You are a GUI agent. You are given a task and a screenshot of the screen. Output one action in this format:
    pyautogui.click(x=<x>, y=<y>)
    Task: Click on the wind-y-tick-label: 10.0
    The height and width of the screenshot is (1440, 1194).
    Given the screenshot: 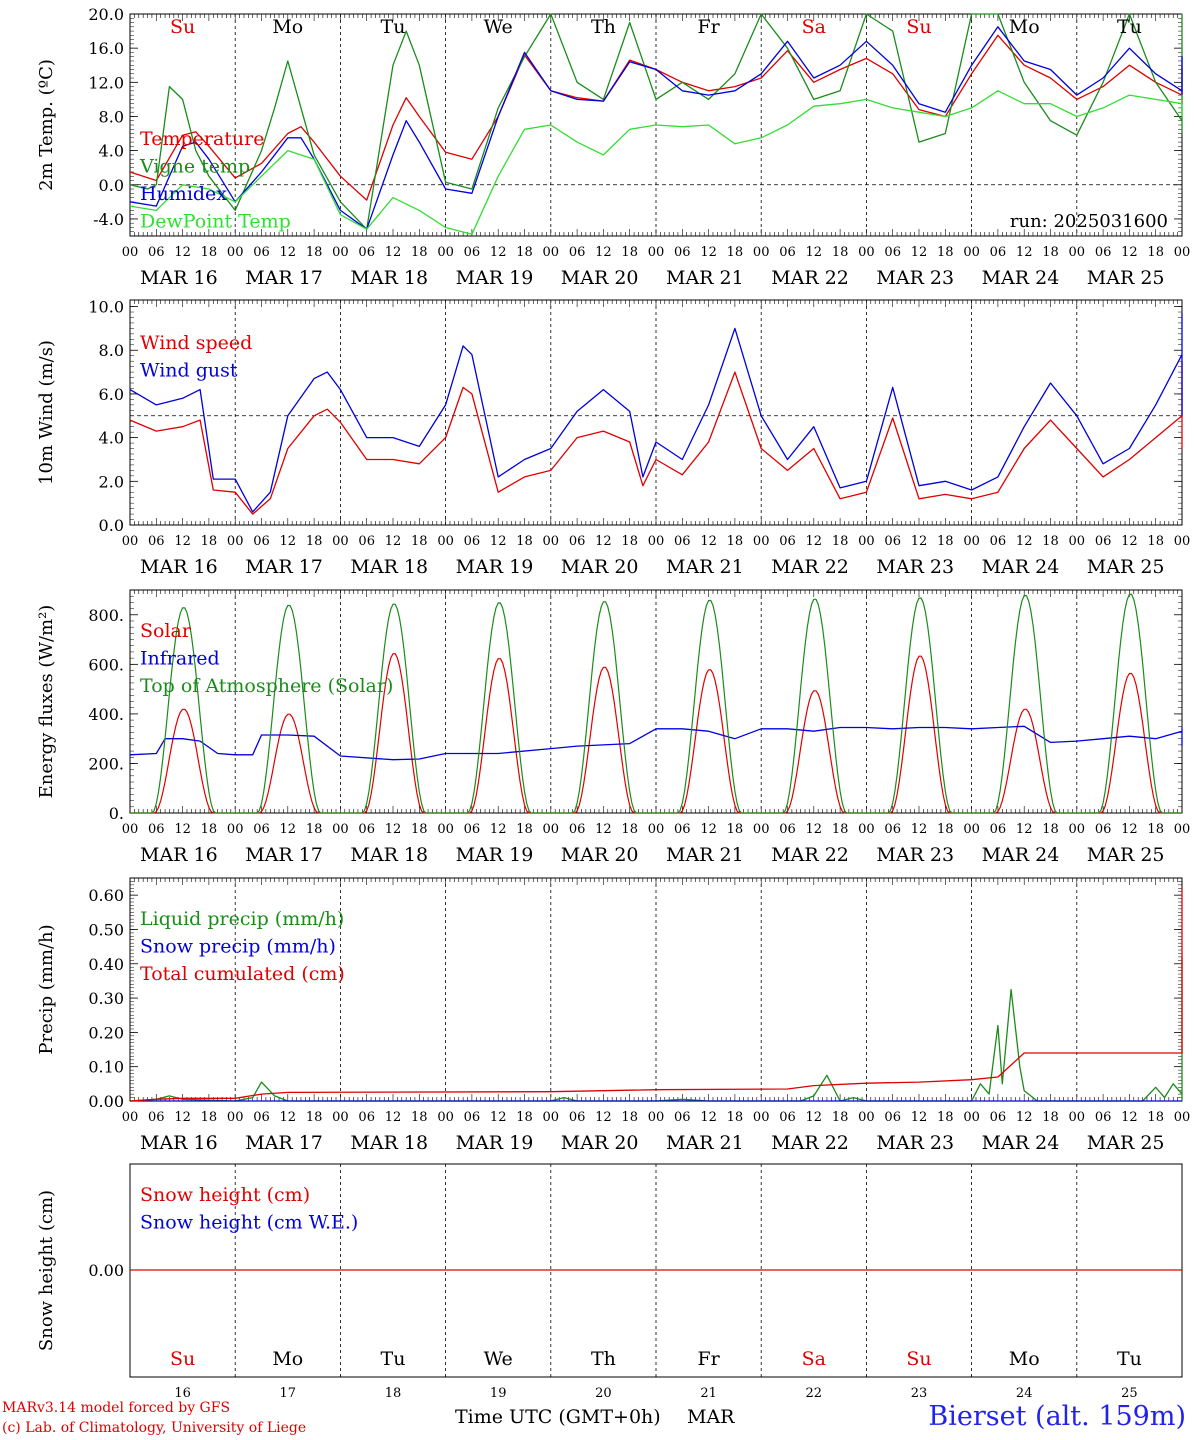 What is the action you would take?
    pyautogui.click(x=106, y=307)
    